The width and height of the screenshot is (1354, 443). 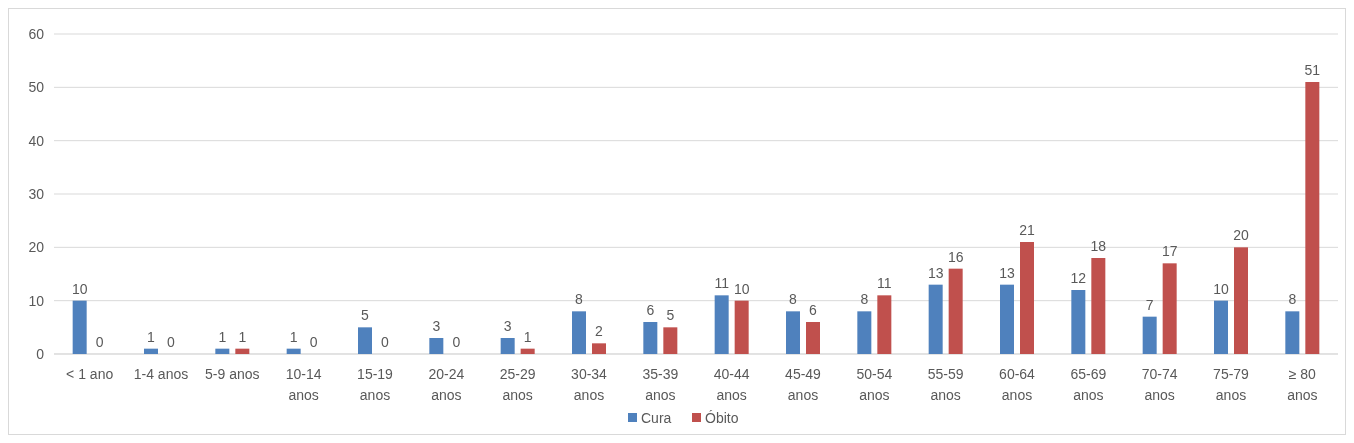 I want to click on x-tick-label: 70-74 anos, so click(x=1159, y=384).